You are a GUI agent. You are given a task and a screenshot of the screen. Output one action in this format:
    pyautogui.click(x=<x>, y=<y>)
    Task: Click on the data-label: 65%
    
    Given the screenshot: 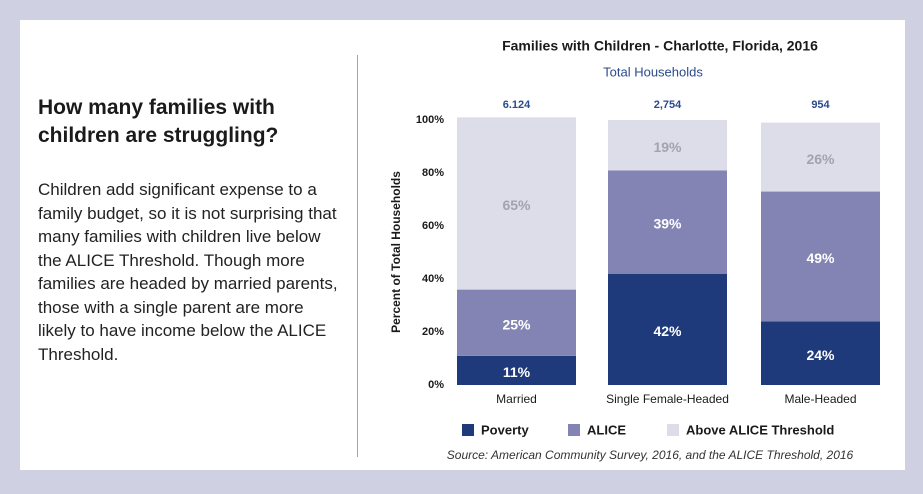 What is the action you would take?
    pyautogui.click(x=516, y=205)
    